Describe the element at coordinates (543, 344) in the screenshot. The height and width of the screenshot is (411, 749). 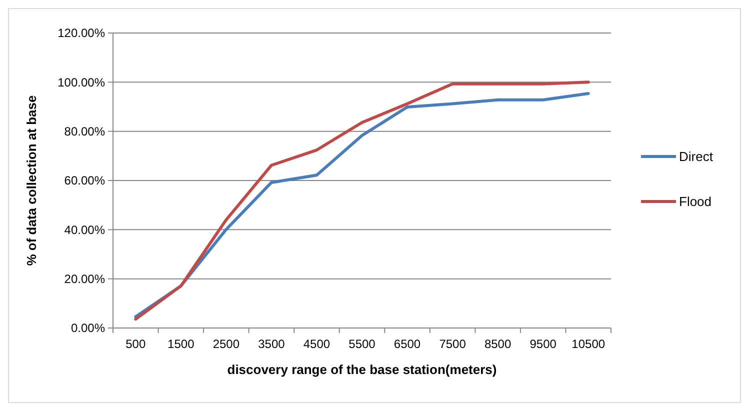
I see `x-tick-label: 9500` at that location.